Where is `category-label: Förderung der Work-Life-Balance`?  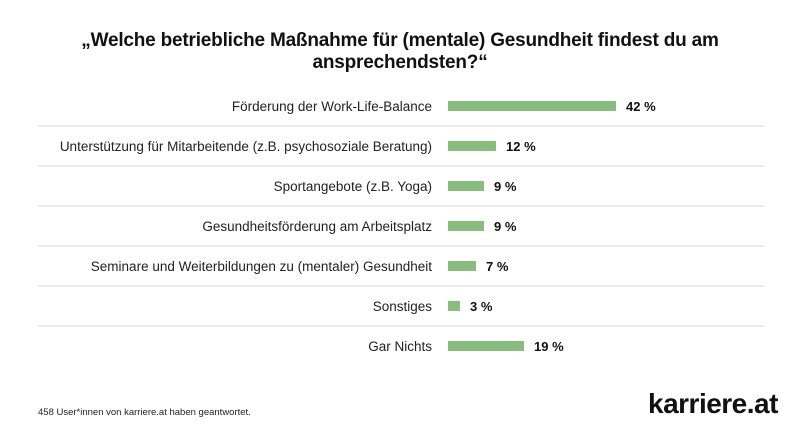
category-label: Förderung der Work-Life-Balance is located at coordinates (332, 106).